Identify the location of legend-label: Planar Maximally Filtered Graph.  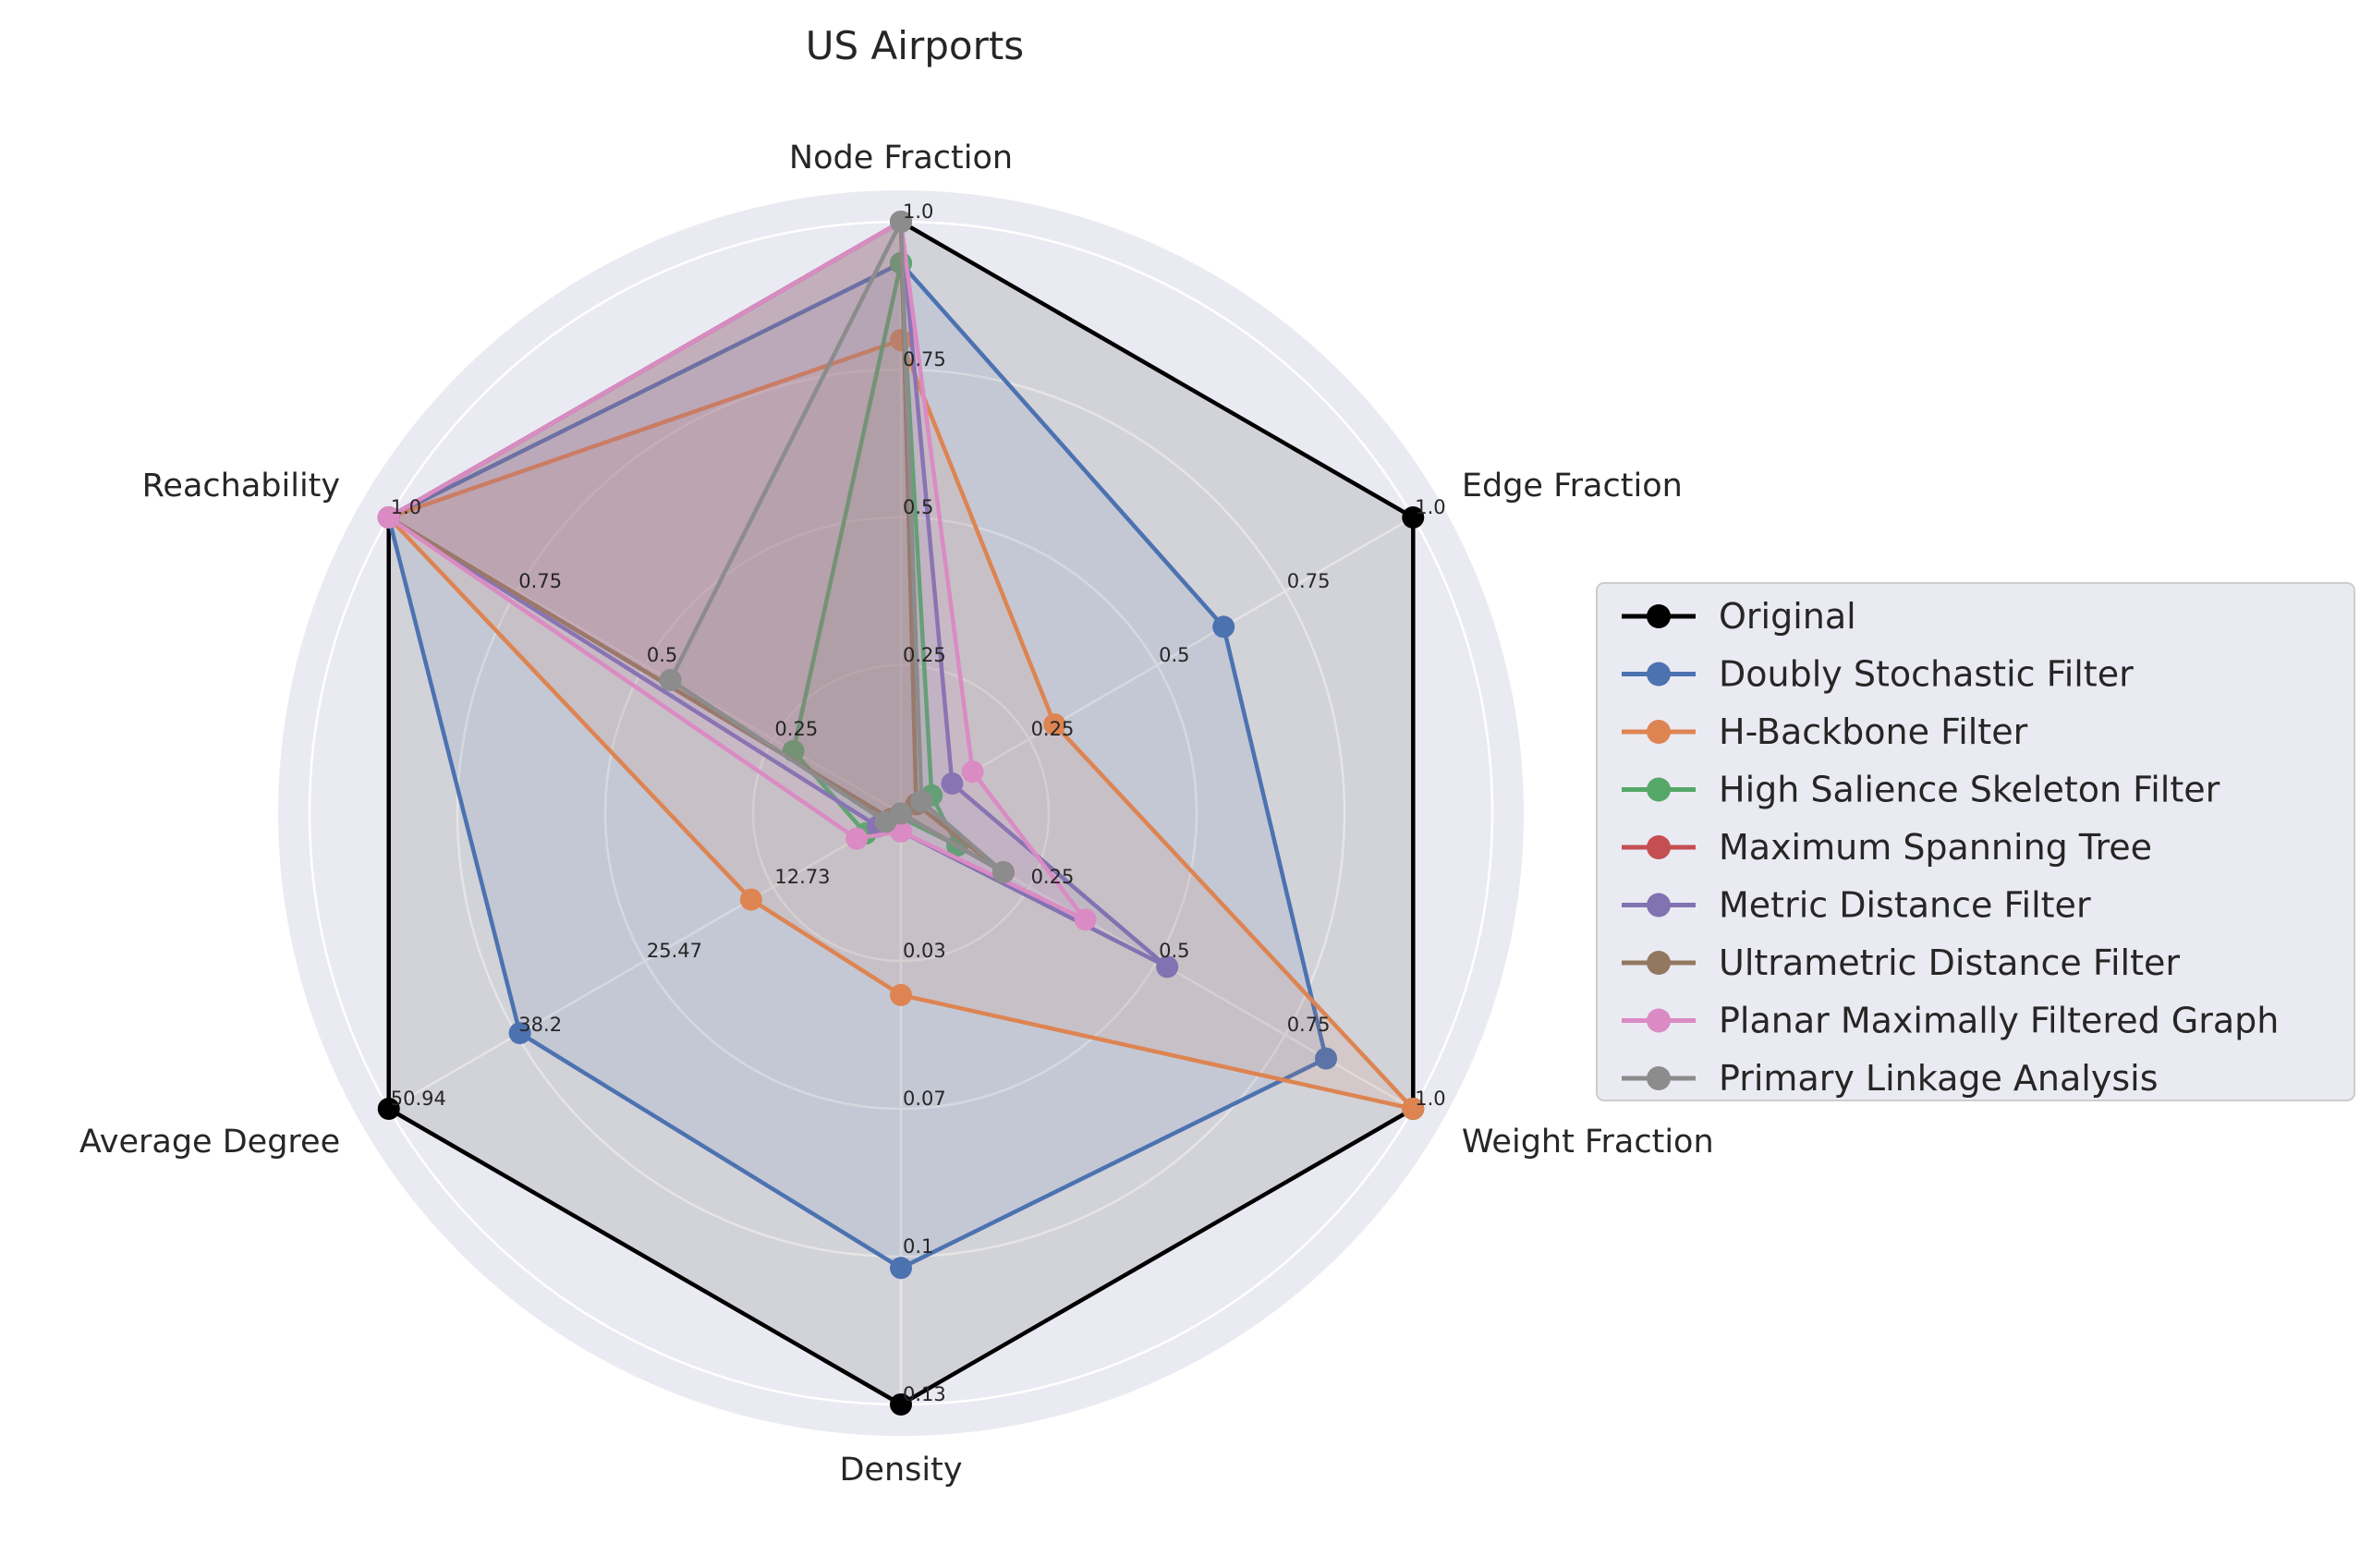
(1999, 1021).